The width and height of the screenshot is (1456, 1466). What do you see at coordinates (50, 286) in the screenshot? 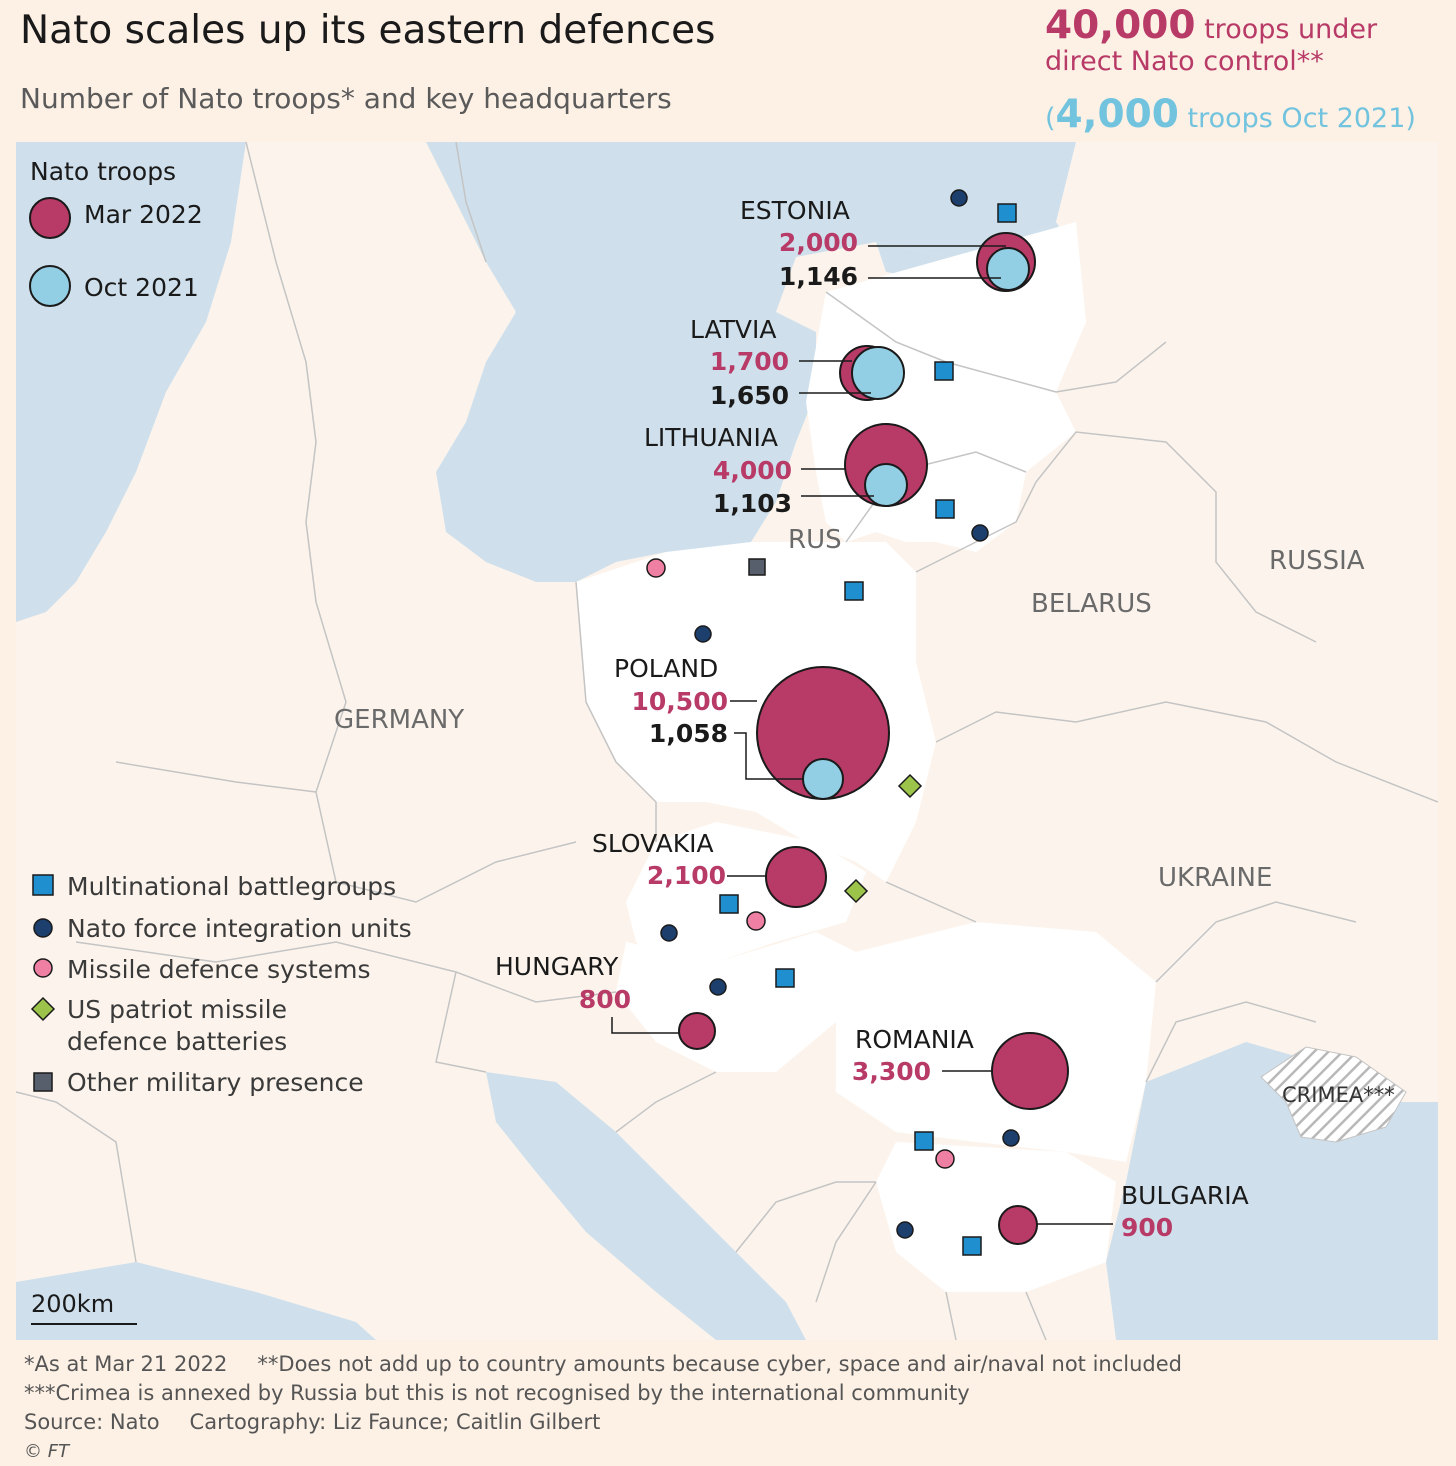
I see `legend-oct-circle` at bounding box center [50, 286].